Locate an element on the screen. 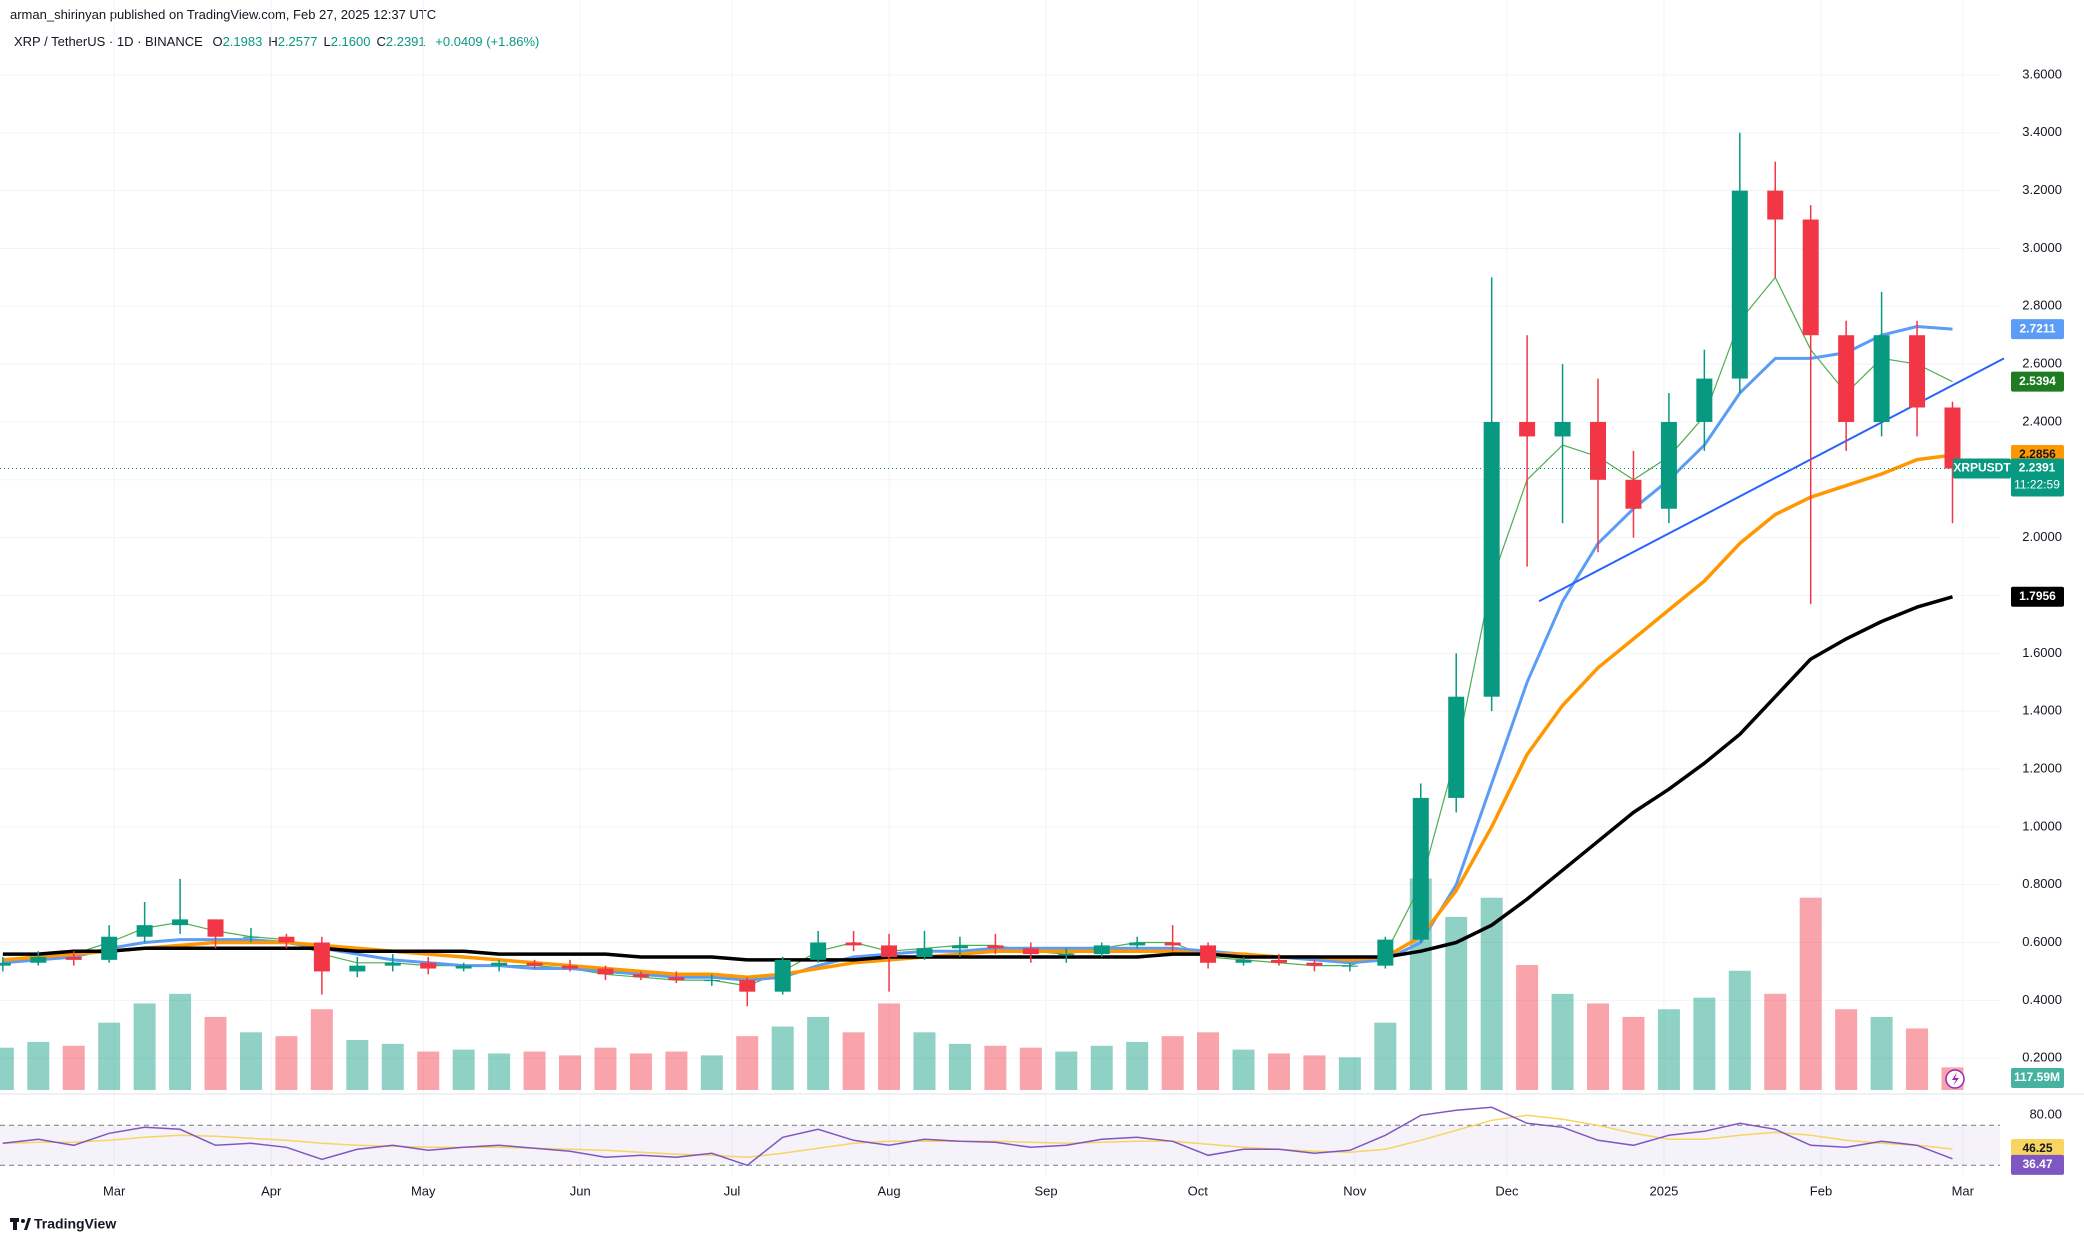 This screenshot has height=1243, width=2084. y-tick-label: 1.4000 is located at coordinates (2042, 710).